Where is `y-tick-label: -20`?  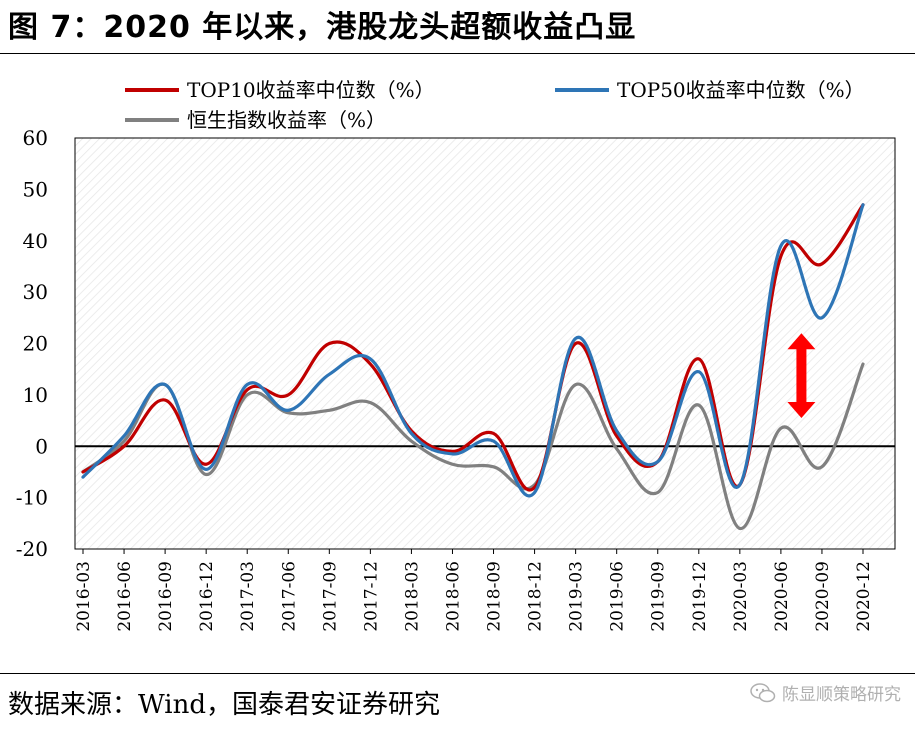 y-tick-label: -20 is located at coordinates (32, 549).